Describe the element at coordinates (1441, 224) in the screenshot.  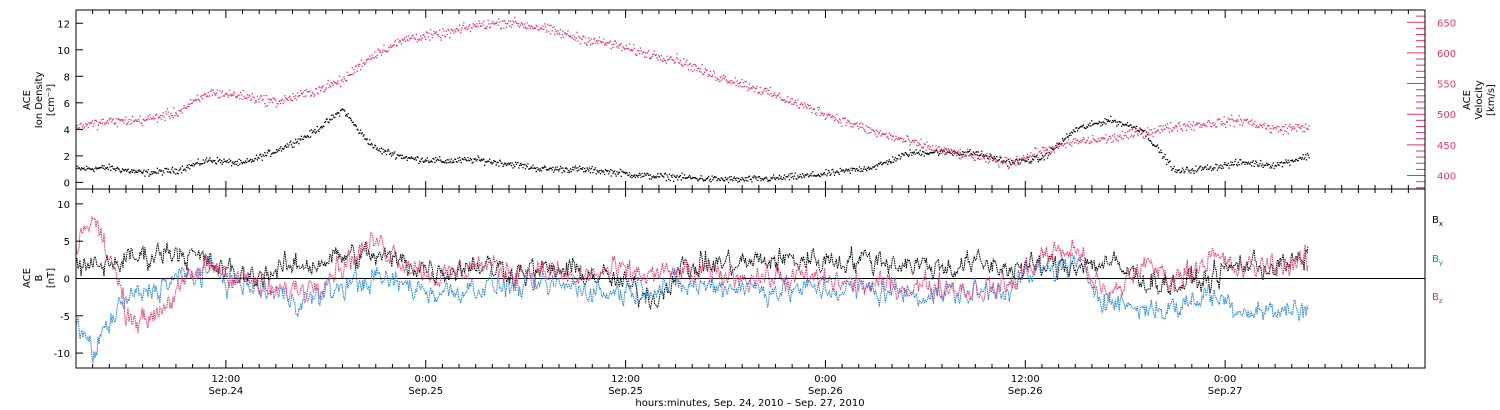
I see `legend-bx-sub: x` at that location.